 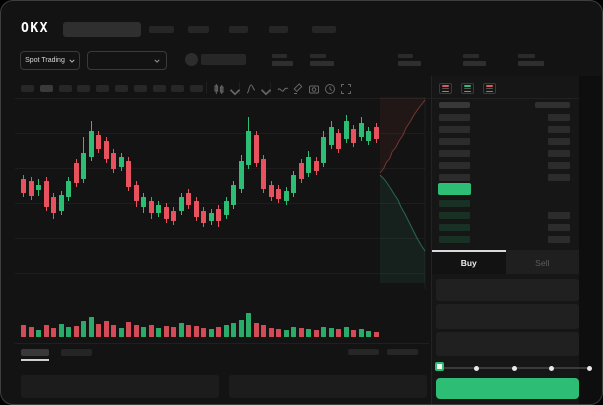 What do you see at coordinates (467, 88) in the screenshot?
I see `book-bids-icon` at bounding box center [467, 88].